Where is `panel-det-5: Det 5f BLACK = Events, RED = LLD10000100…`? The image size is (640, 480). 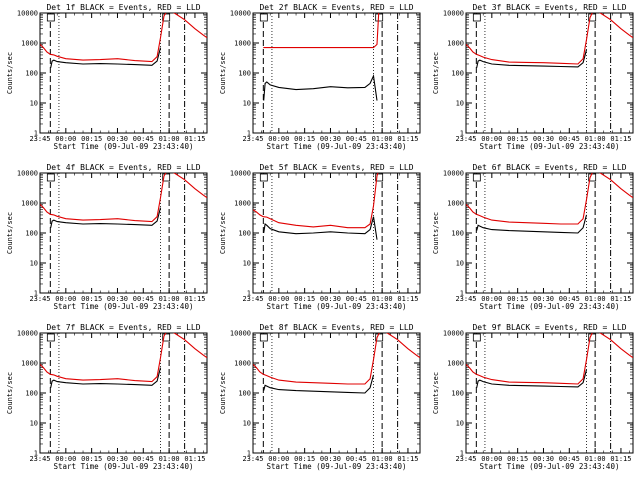 panel-det-5: Det 5f BLACK = Events, RED = LLD10000100… is located at coordinates (320, 237).